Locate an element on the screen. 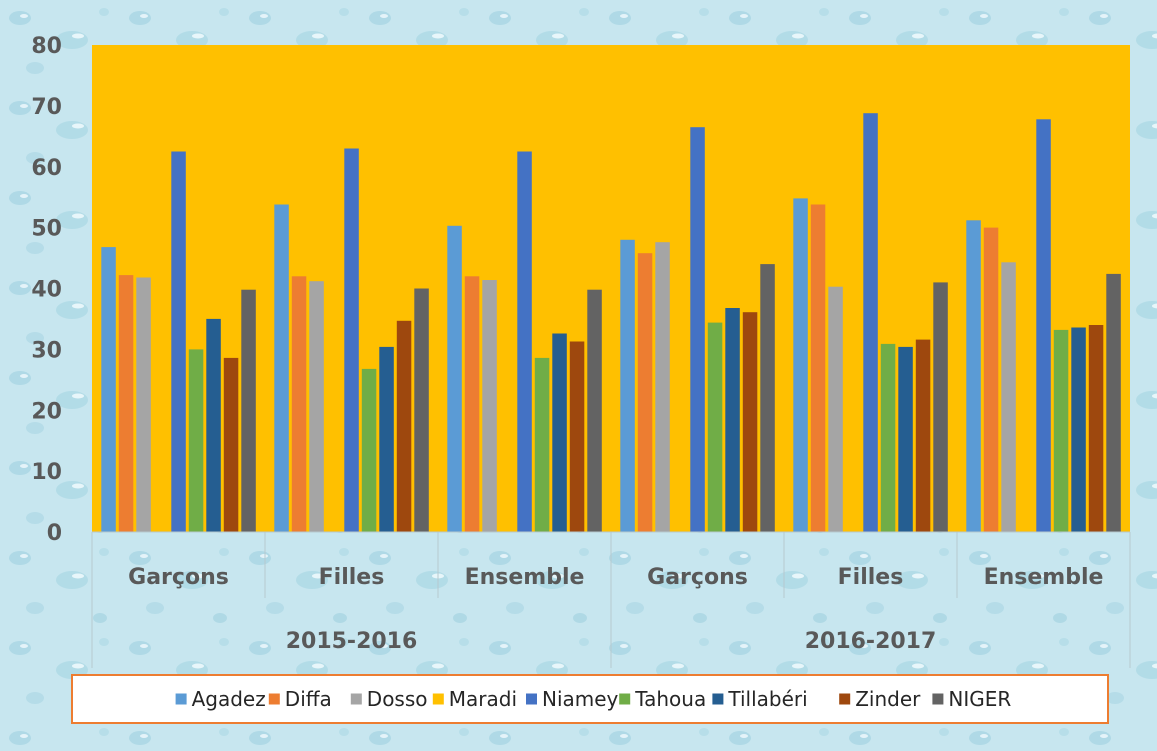 Image resolution: width=1157 pixels, height=751 pixels. legend-label: Diffa is located at coordinates (308, 699).